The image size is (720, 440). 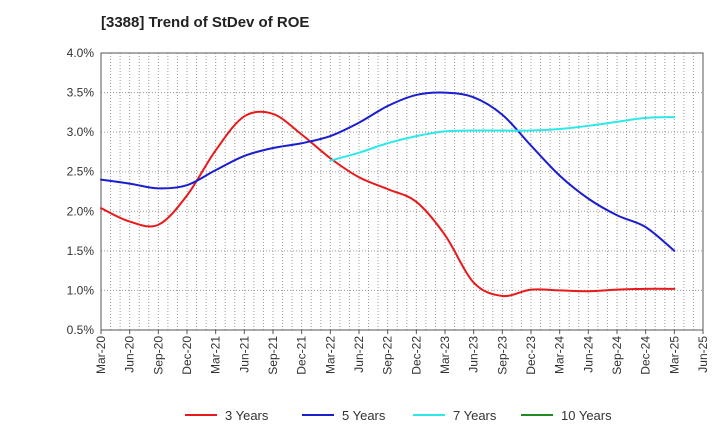 What do you see at coordinates (388, 355) in the screenshot?
I see `x-tick-label: Sep-22` at bounding box center [388, 355].